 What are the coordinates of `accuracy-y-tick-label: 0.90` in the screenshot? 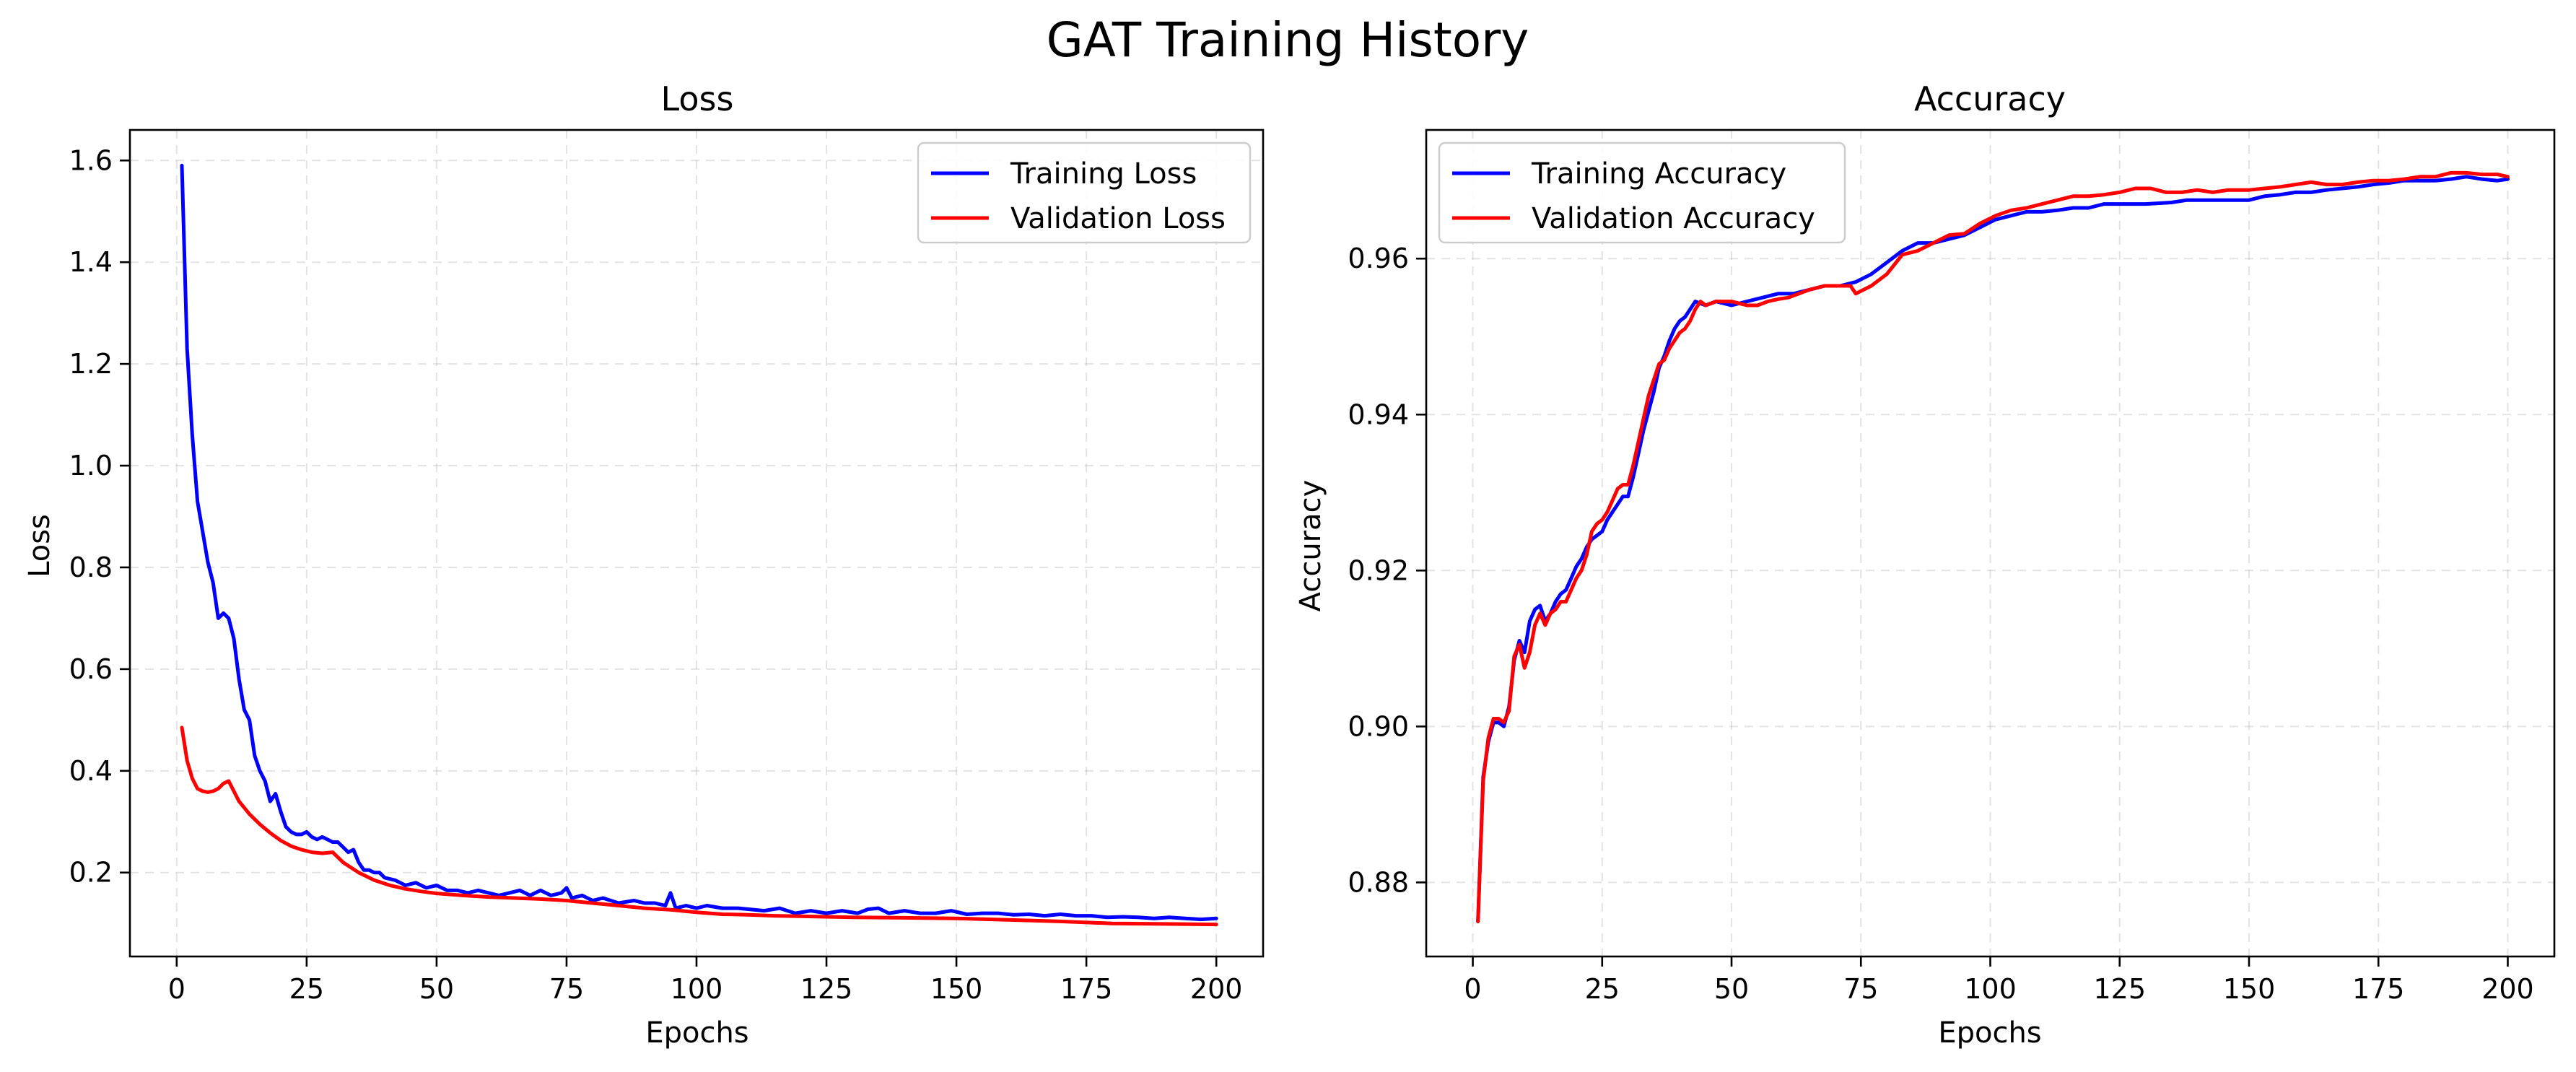 It's located at (1378, 726).